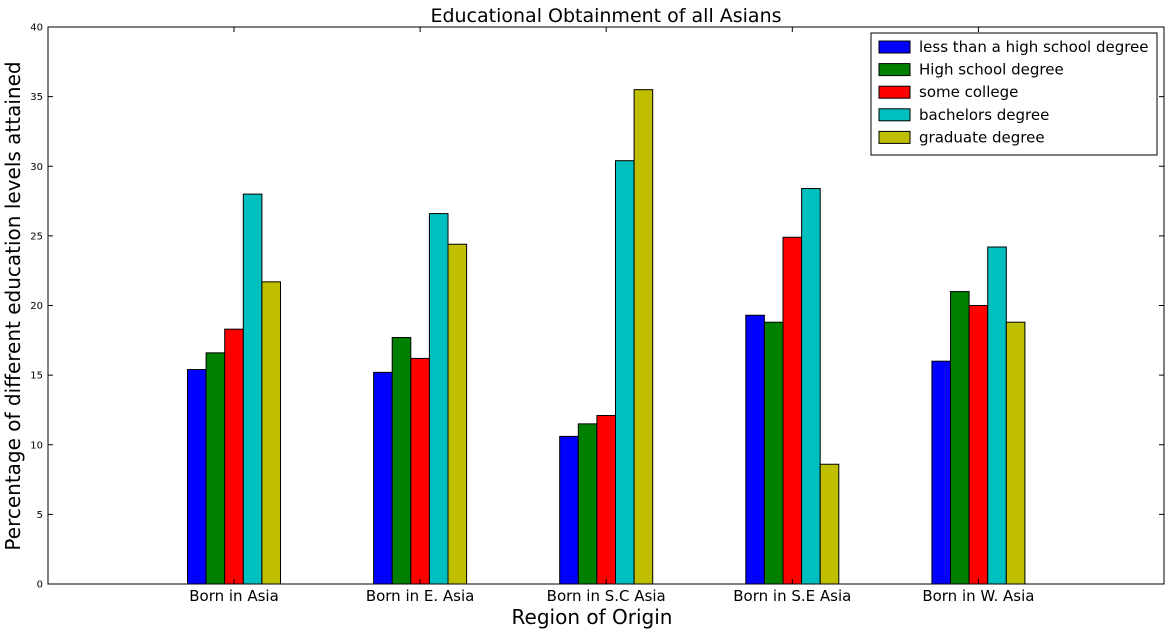  What do you see at coordinates (792, 596) in the screenshot?
I see `x-tick-label: Born in S.E Asia` at bounding box center [792, 596].